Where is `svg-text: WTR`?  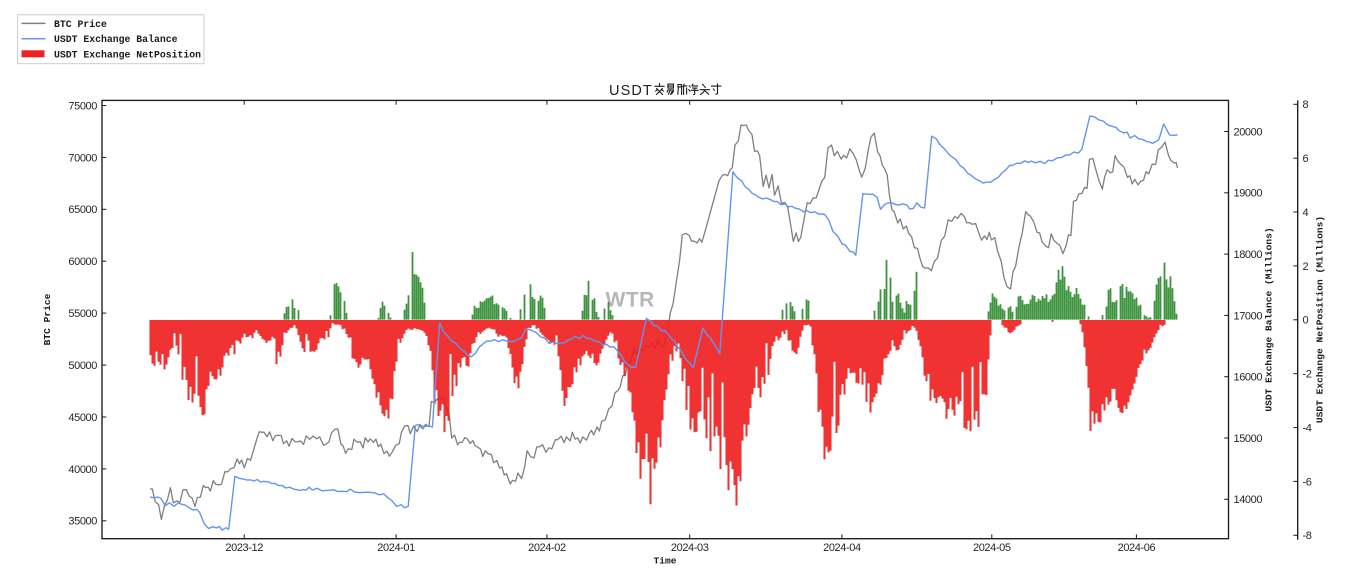
svg-text: WTR is located at coordinates (630, 300).